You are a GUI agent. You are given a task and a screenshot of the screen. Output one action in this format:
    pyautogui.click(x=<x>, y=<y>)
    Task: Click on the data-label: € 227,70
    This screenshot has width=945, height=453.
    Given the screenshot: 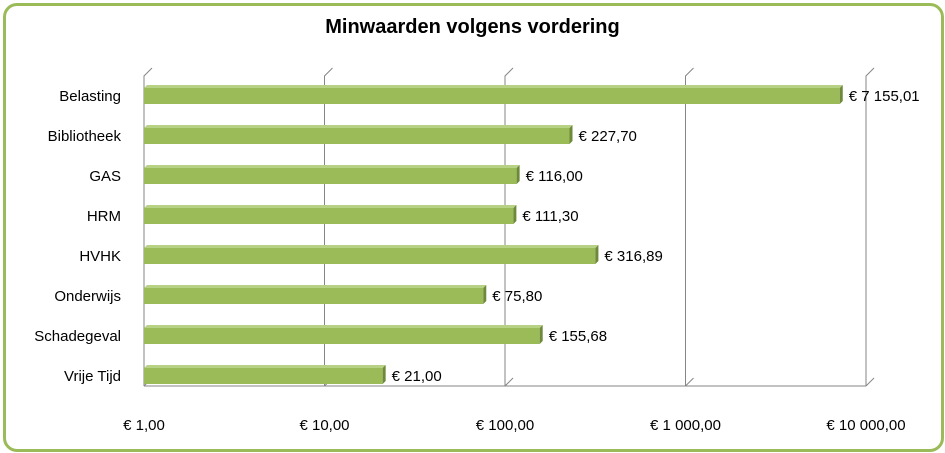 What is the action you would take?
    pyautogui.click(x=608, y=136)
    